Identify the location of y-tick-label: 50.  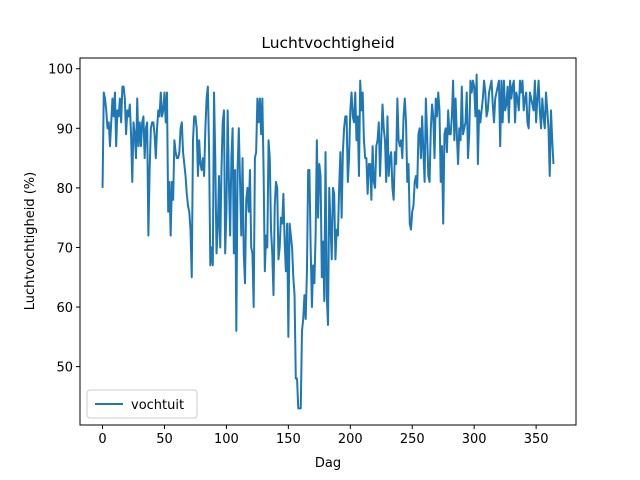
(64, 368).